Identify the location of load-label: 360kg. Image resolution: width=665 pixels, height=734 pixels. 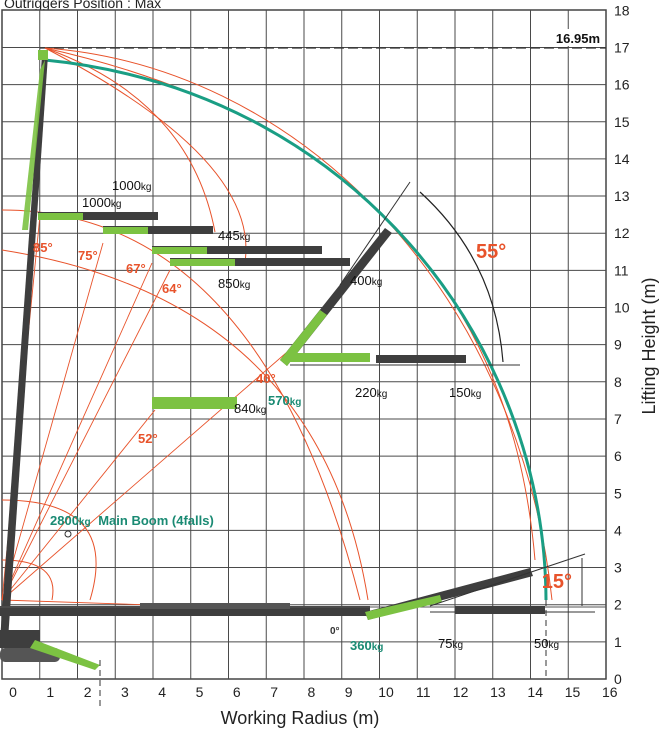
(366, 645).